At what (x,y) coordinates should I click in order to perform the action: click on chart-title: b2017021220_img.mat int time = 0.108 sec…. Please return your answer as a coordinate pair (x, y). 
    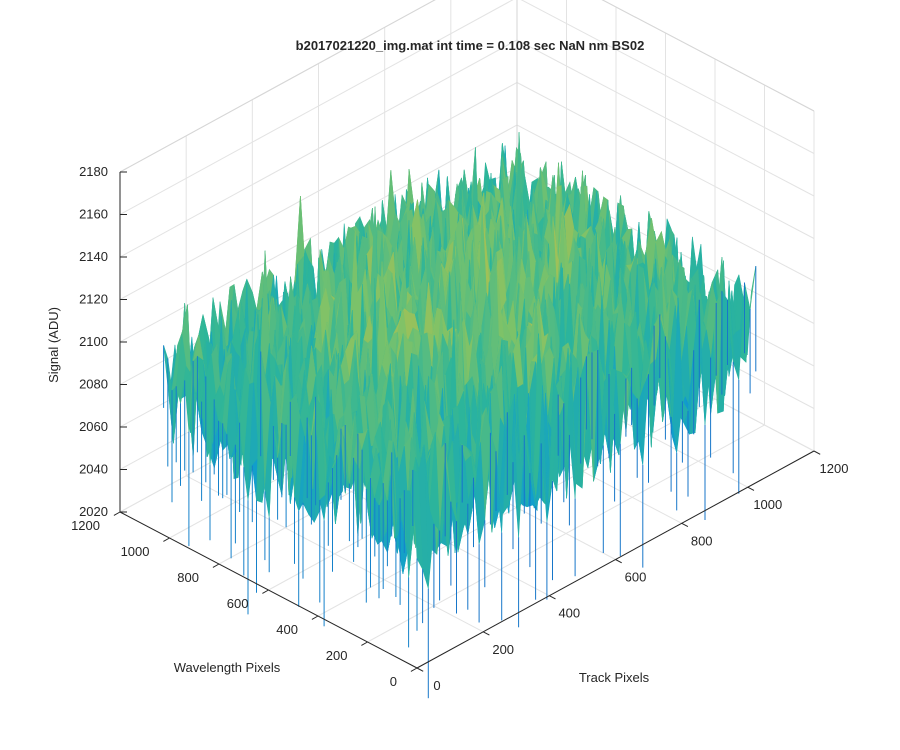
    Looking at the image, I should click on (470, 45).